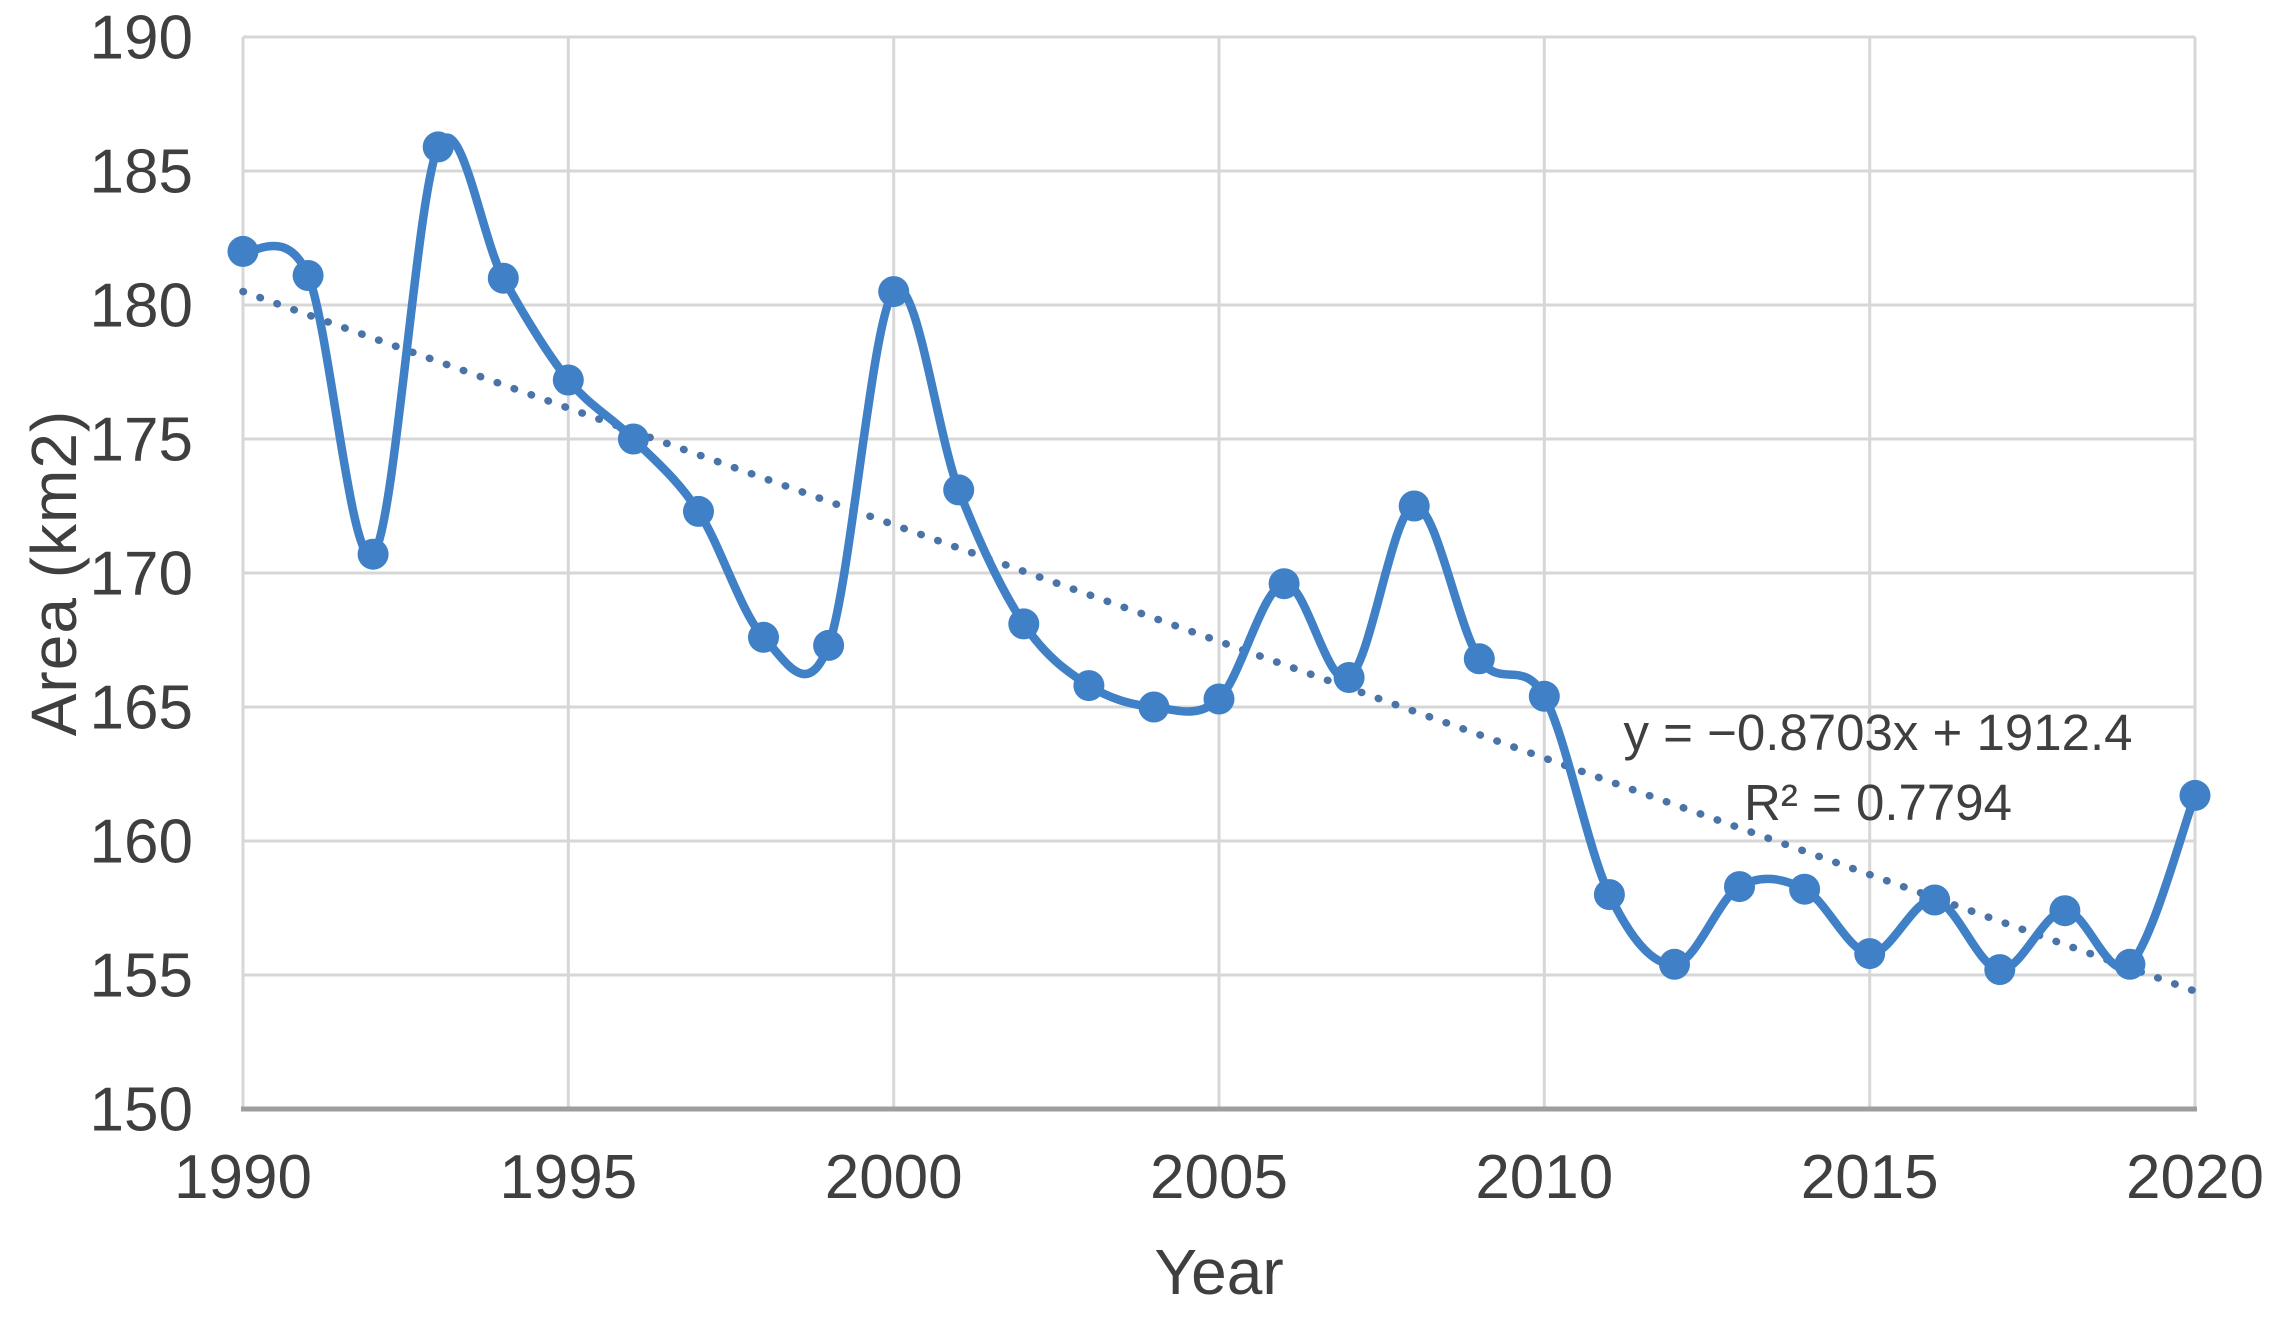 This screenshot has width=2278, height=1329. I want to click on x-tick-label: 1995, so click(568, 1177).